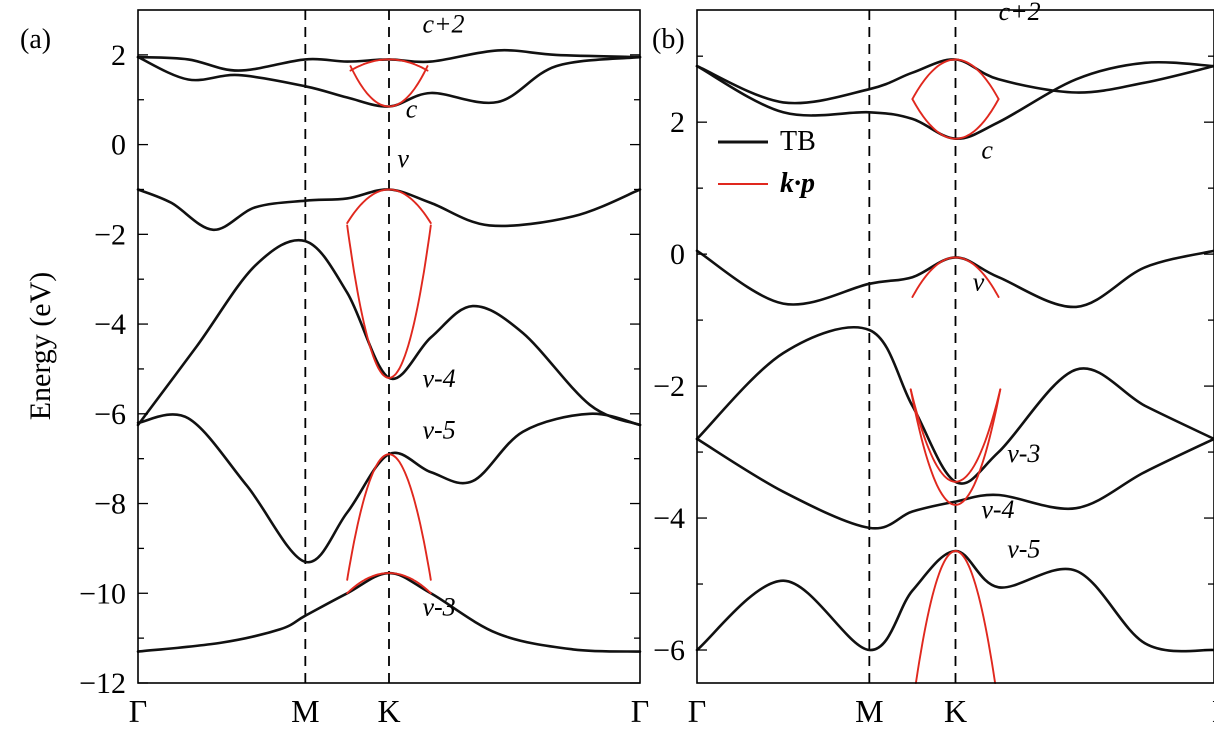 This screenshot has width=1214, height=729. I want to click on legend-label-tb: TB, so click(798, 141).